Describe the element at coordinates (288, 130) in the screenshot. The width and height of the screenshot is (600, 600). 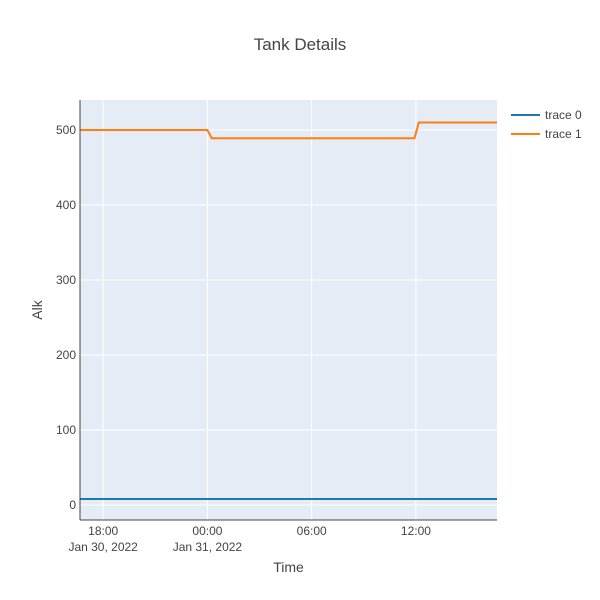
I see `series-line` at that location.